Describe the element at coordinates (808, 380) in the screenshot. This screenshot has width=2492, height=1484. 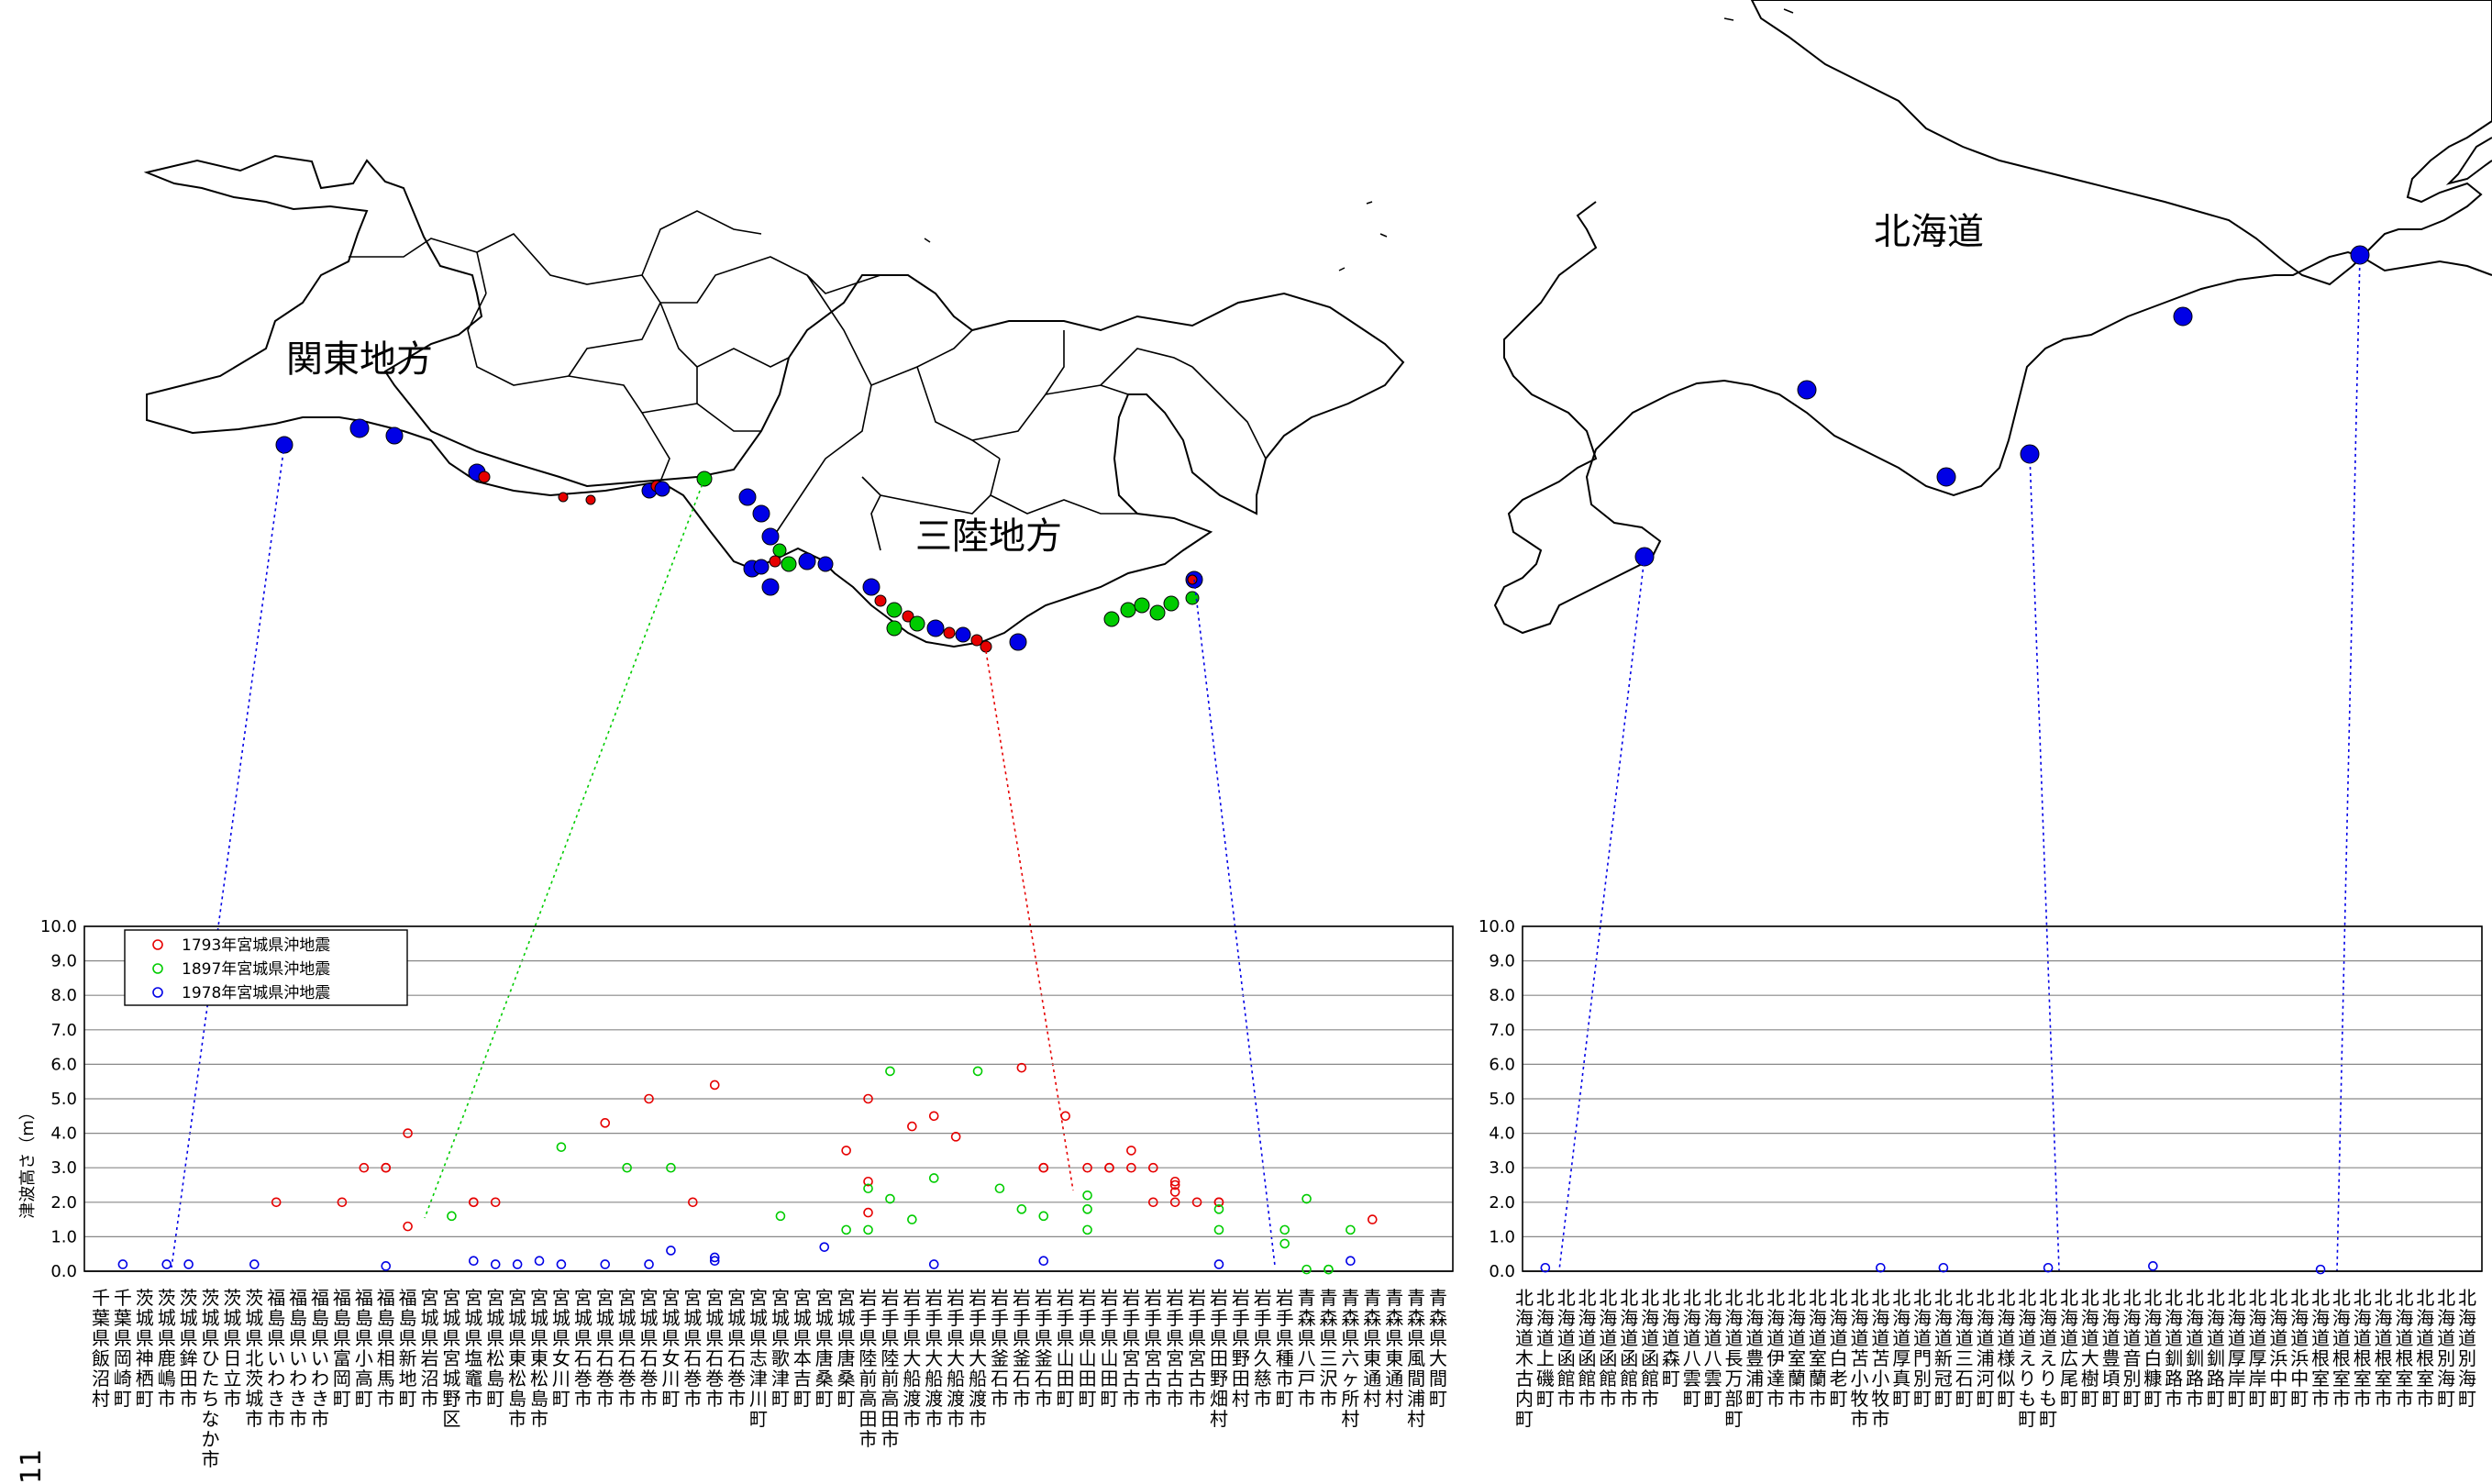
I see `prefecture-boundaries` at that location.